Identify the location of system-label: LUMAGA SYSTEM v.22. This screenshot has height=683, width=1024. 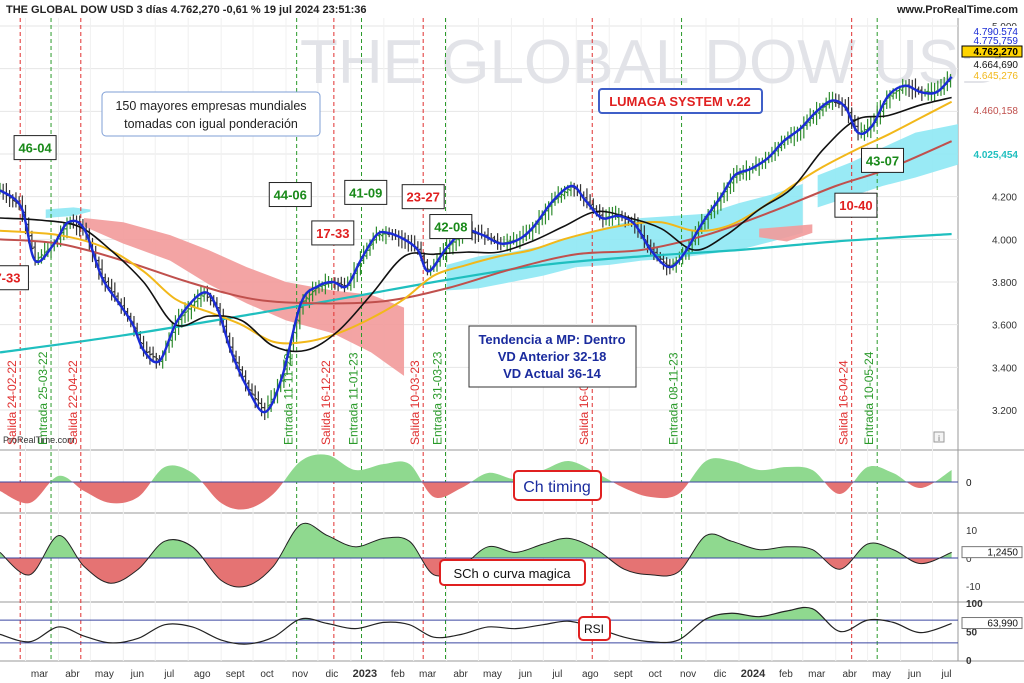
(680, 101).